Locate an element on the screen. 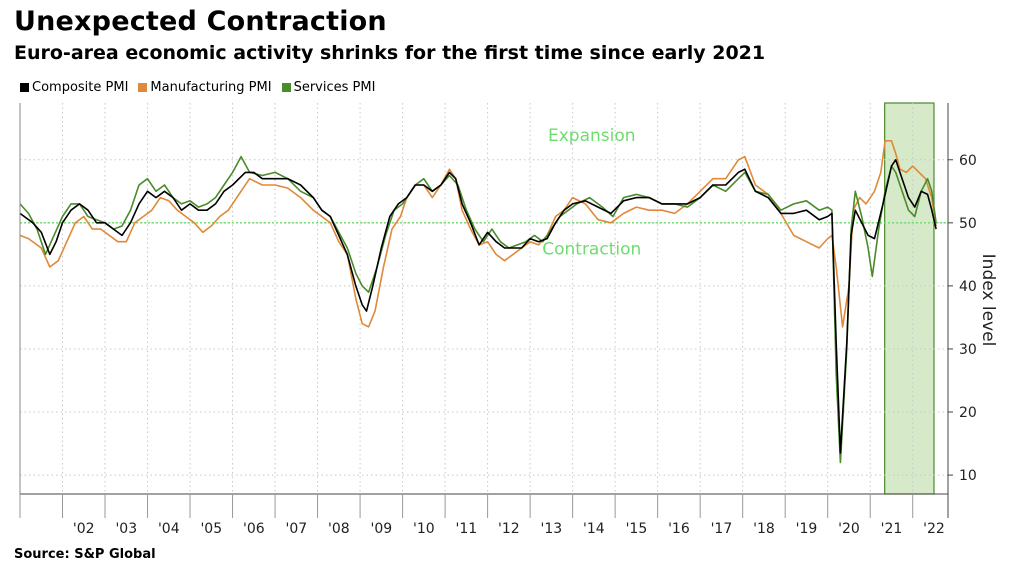 This screenshot has height=573, width=1024. y-tick-label: 50 is located at coordinates (968, 224).